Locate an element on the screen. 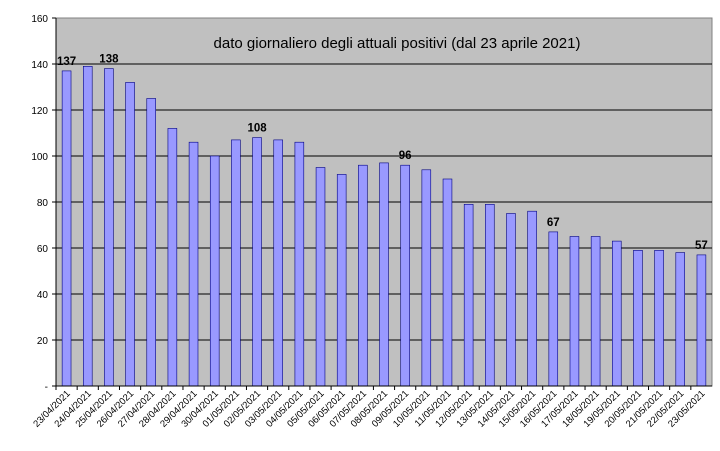 This screenshot has height=451, width=720. y-tick-label: 140 is located at coordinates (39, 65).